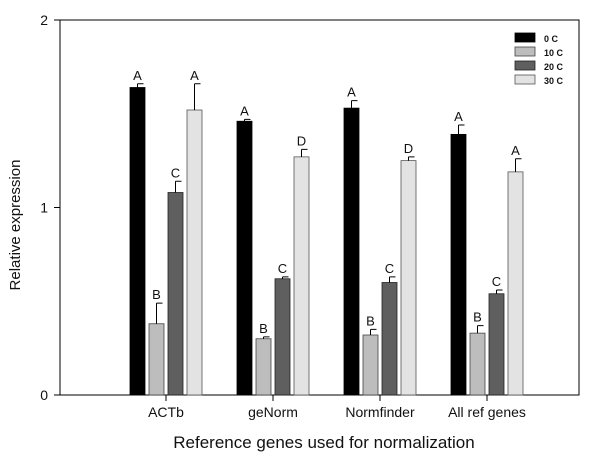 The width and height of the screenshot is (589, 454). Describe the element at coordinates (554, 67) in the screenshot. I see `legend-label: 20 C` at that location.